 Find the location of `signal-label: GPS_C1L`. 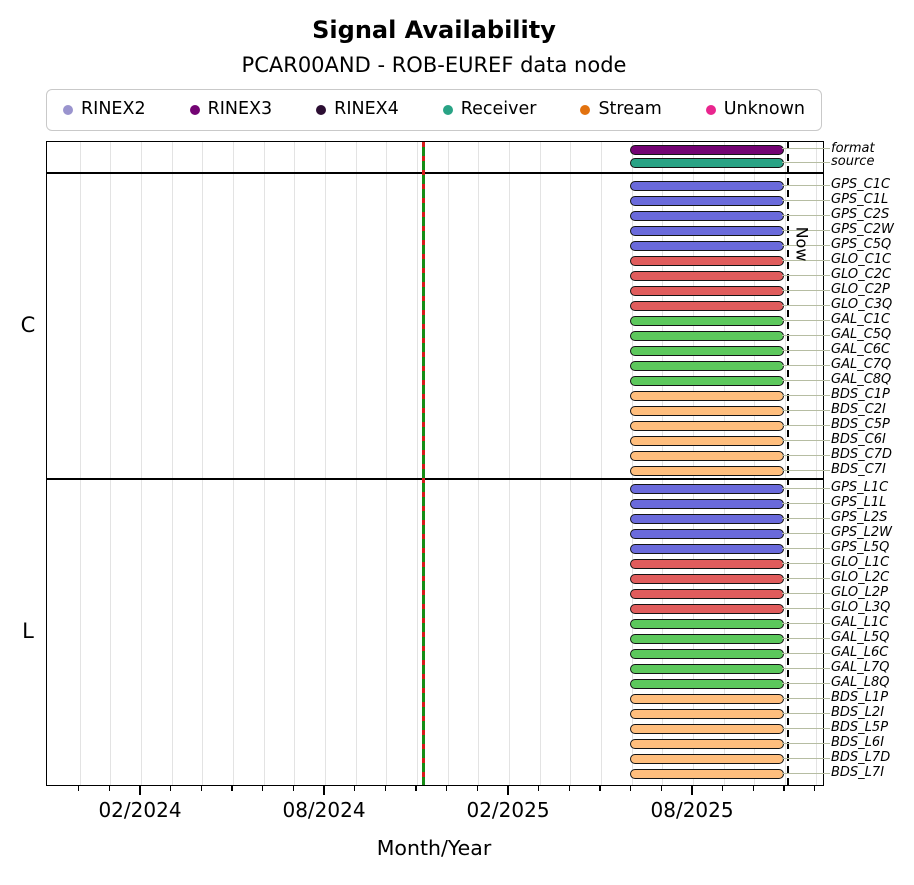

signal-label: GPS_C1L is located at coordinates (860, 200).